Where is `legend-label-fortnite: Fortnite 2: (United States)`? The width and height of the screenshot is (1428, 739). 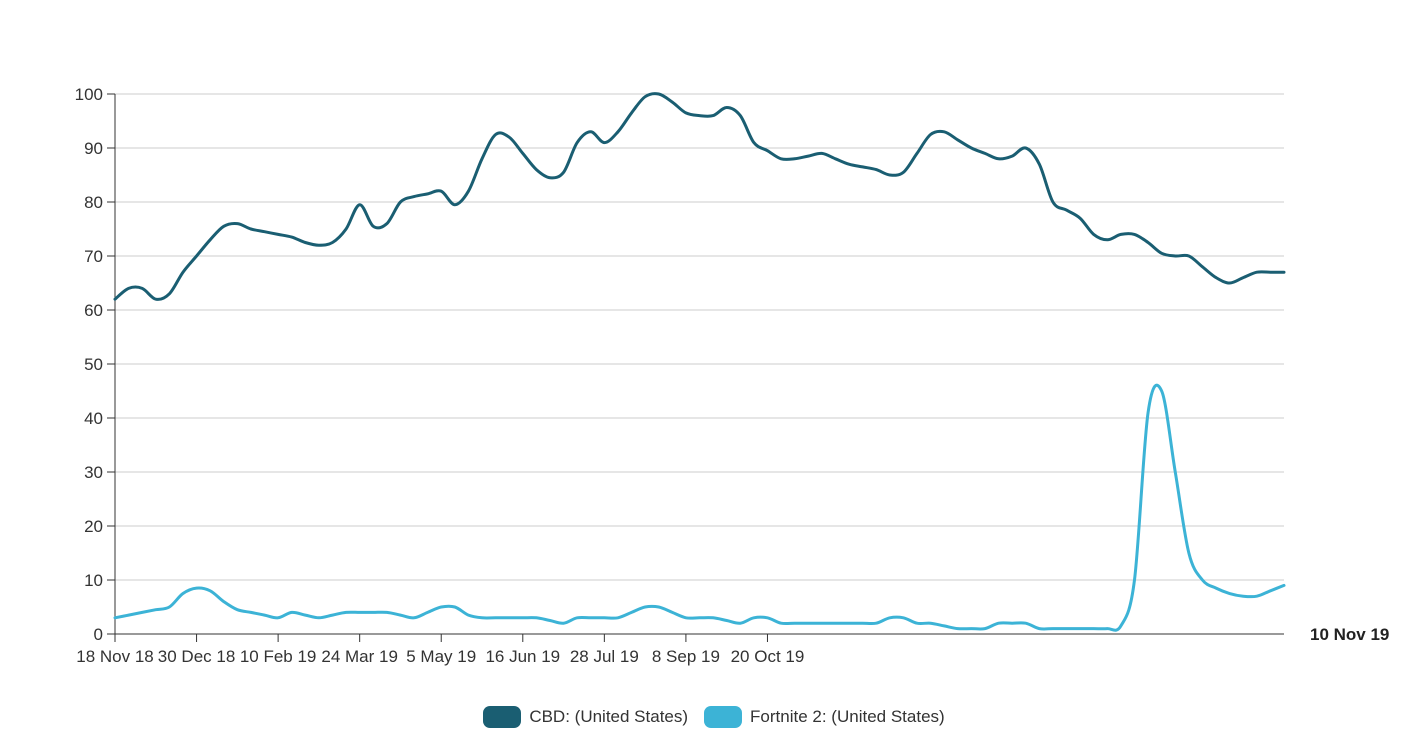
legend-label-fortnite: Fortnite 2: (United States) is located at coordinates (847, 716).